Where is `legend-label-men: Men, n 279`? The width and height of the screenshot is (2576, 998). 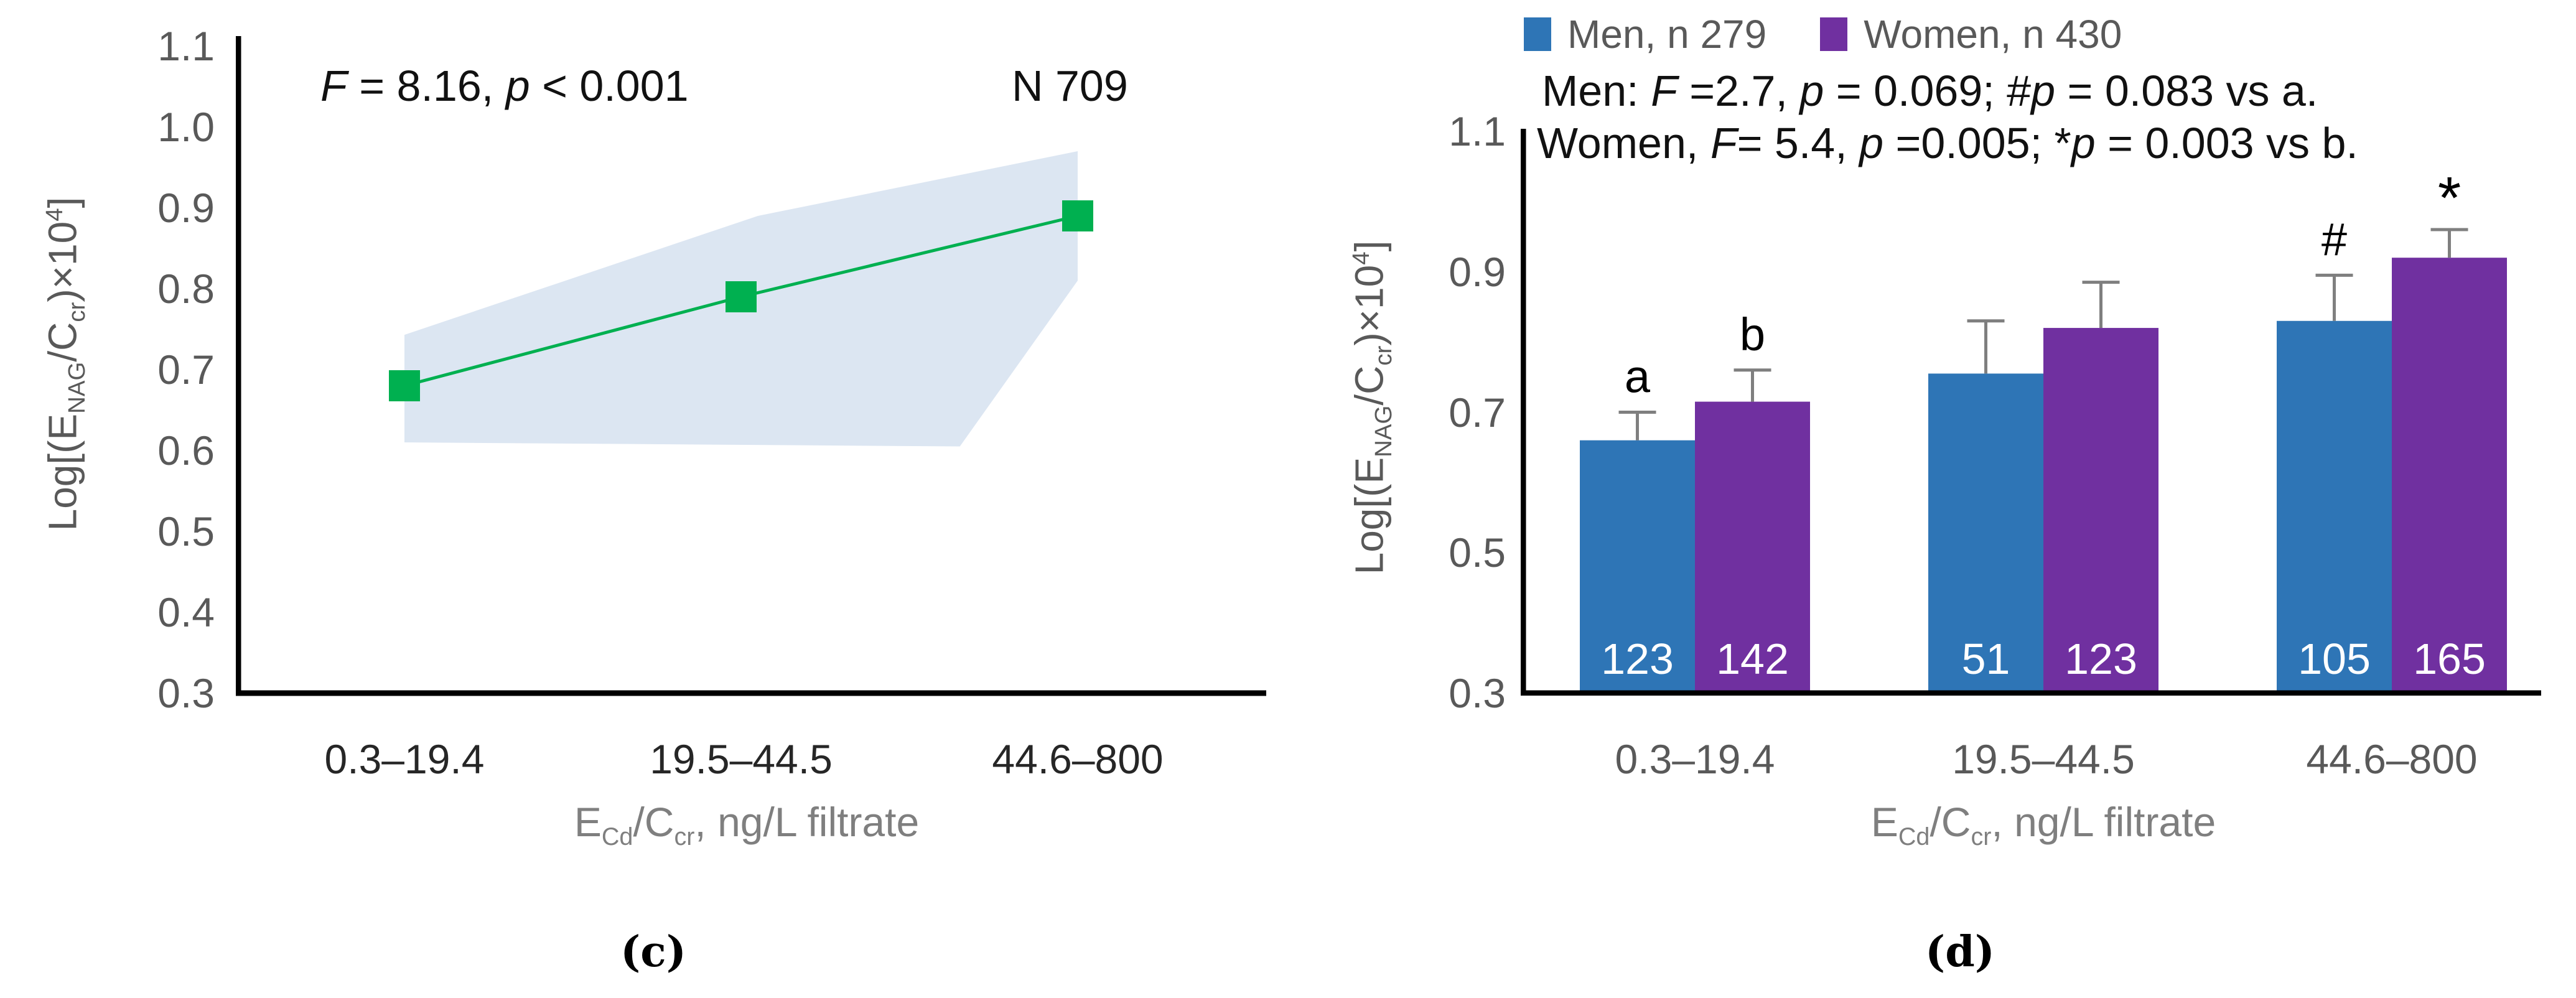
legend-label-men: Men, n 279 is located at coordinates (1667, 35).